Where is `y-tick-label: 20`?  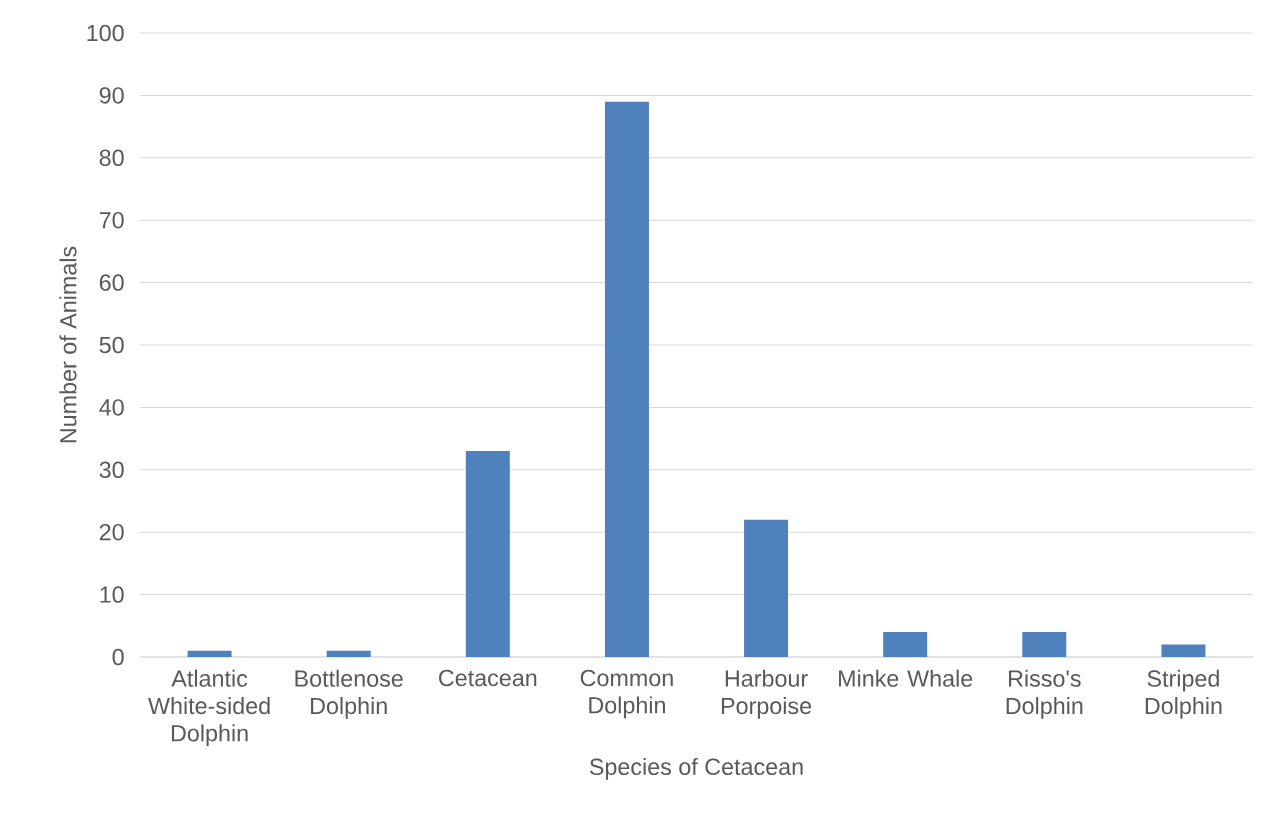
y-tick-label: 20 is located at coordinates (111, 532).